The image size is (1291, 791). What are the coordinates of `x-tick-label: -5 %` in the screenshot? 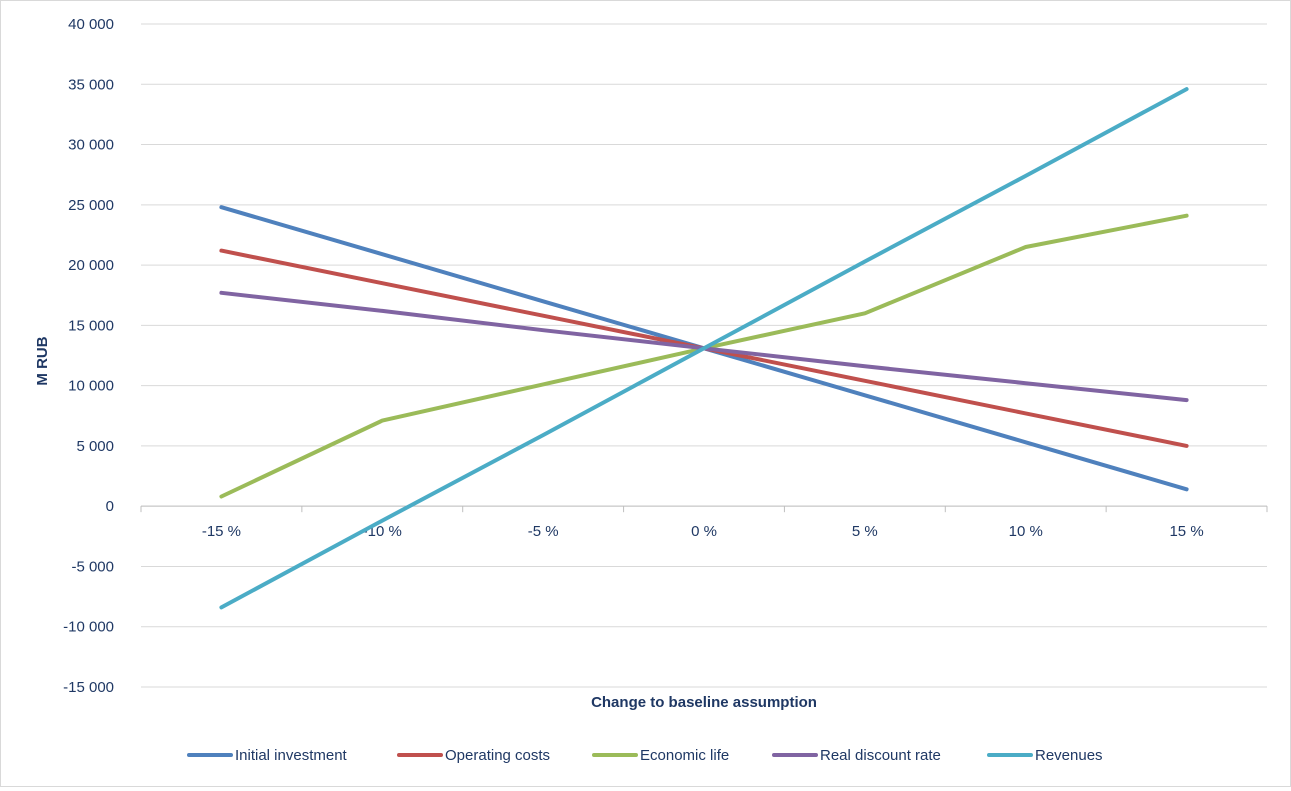 It's located at (543, 531).